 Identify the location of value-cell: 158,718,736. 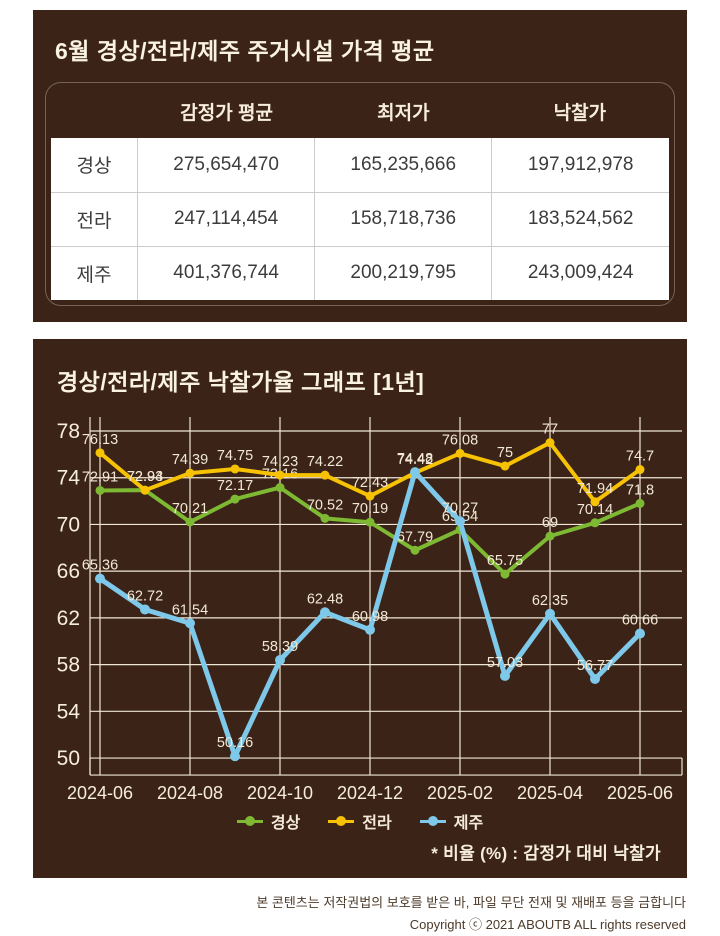
(403, 219).